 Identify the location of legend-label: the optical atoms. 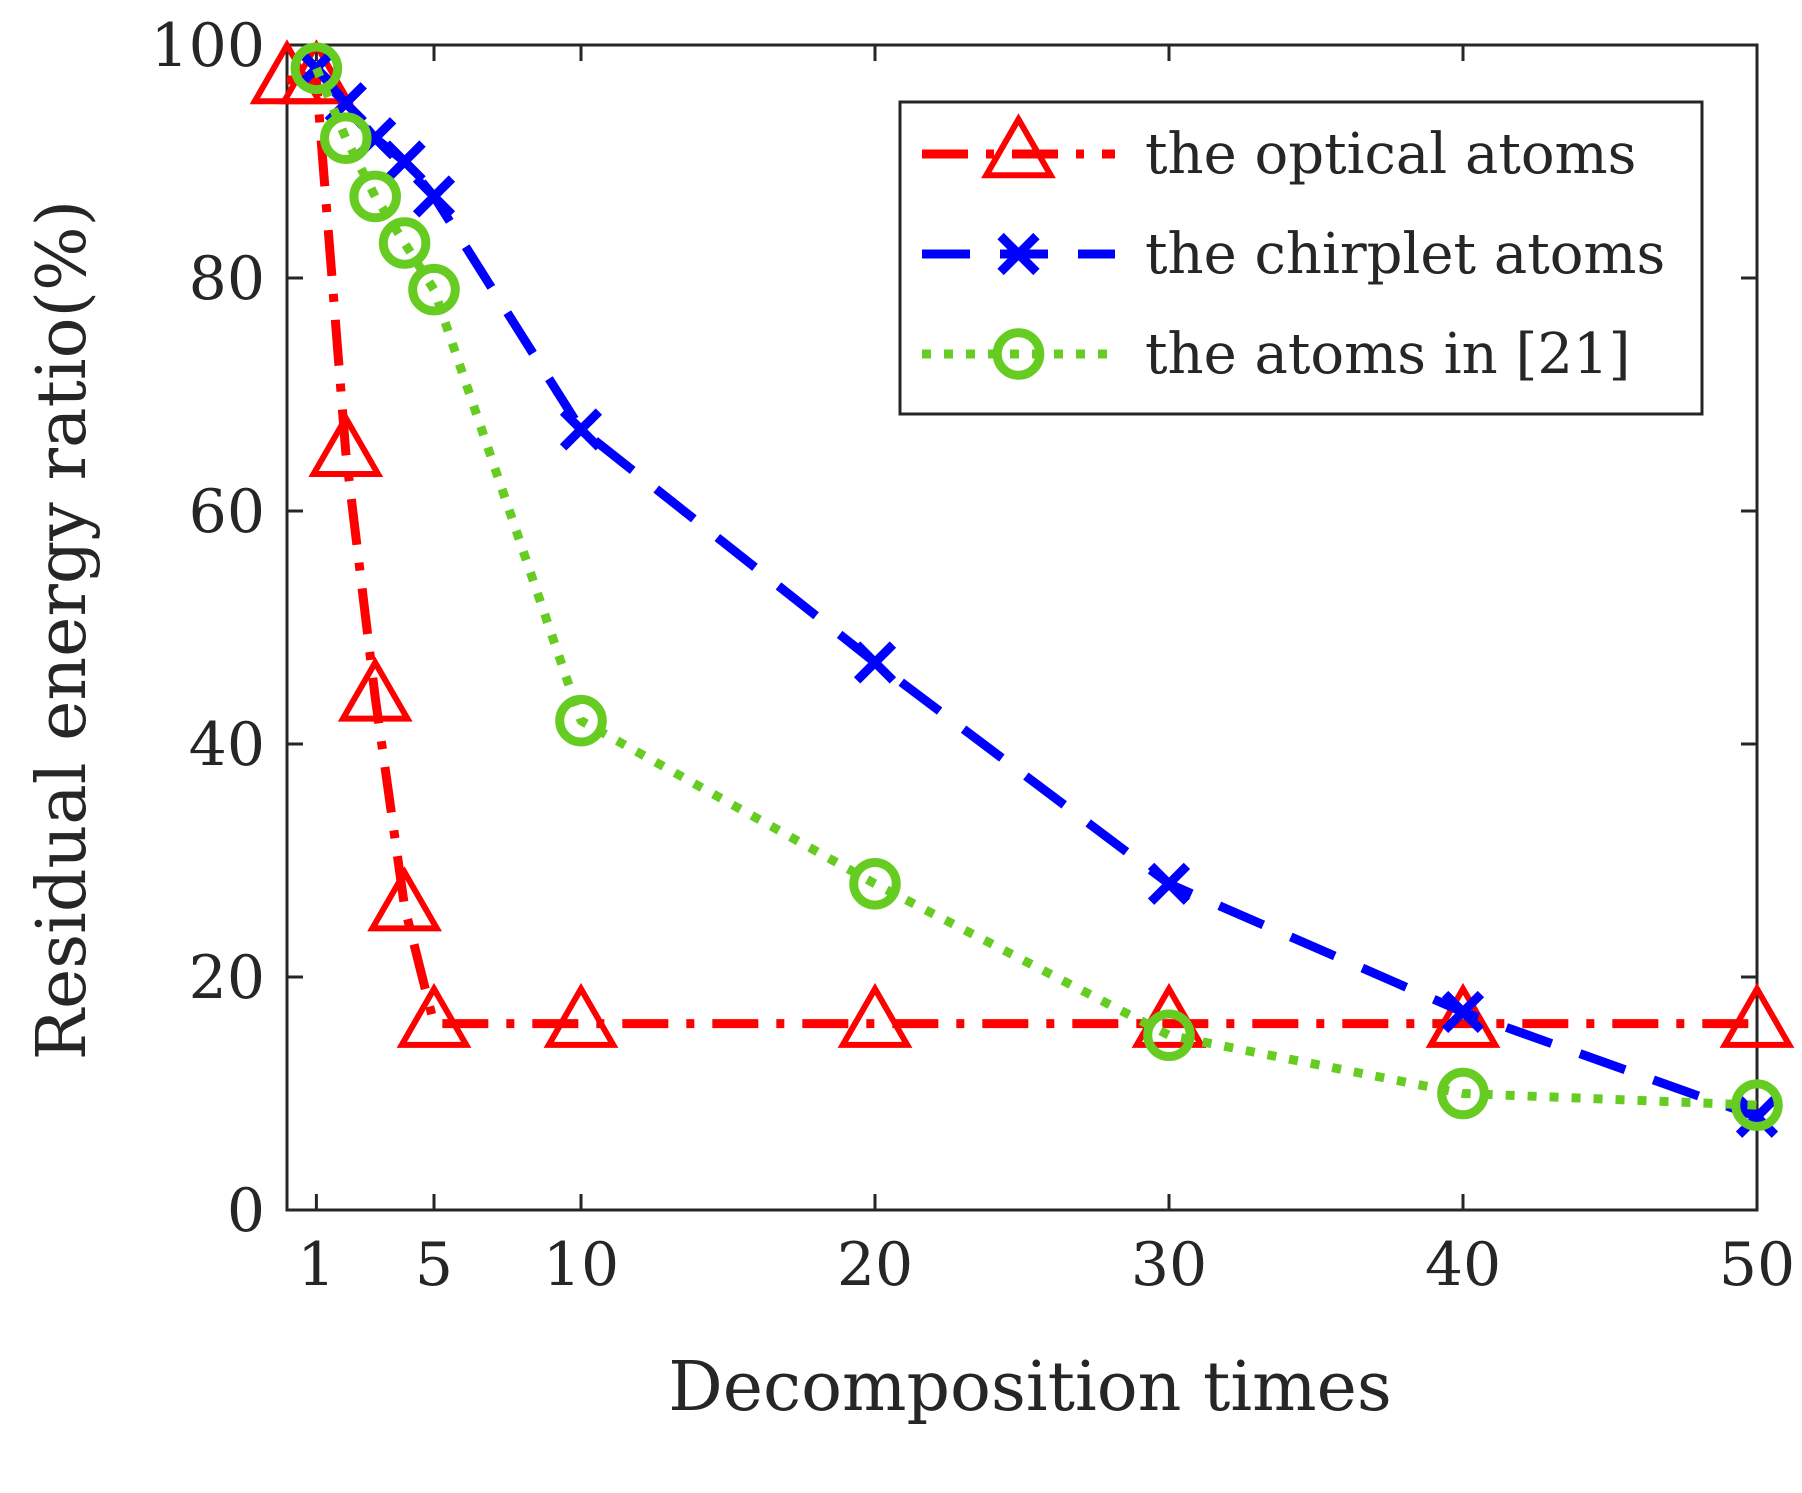
(1390, 154).